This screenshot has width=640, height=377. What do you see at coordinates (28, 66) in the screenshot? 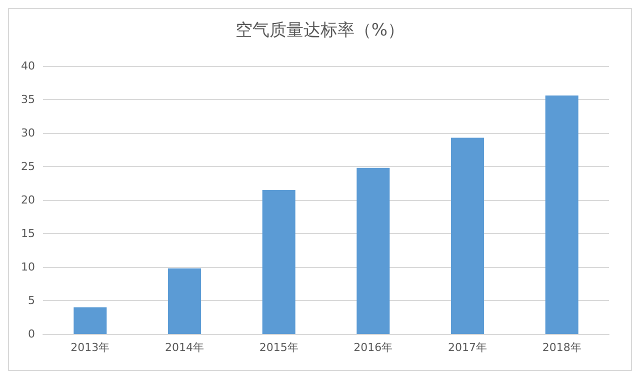
I see `y-tick-label: 40` at bounding box center [28, 66].